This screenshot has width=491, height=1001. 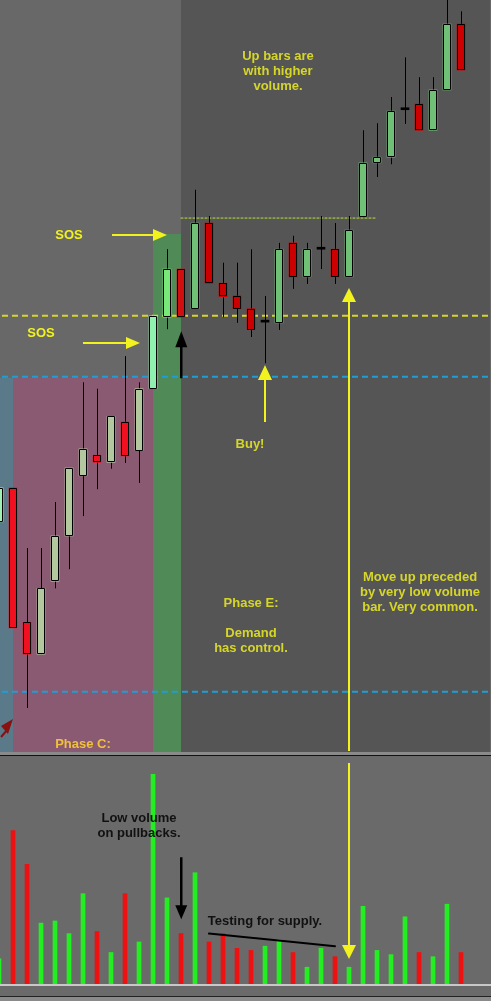 I want to click on annotation: Move up preceded by very low volume bar. Very common., so click(x=420, y=591).